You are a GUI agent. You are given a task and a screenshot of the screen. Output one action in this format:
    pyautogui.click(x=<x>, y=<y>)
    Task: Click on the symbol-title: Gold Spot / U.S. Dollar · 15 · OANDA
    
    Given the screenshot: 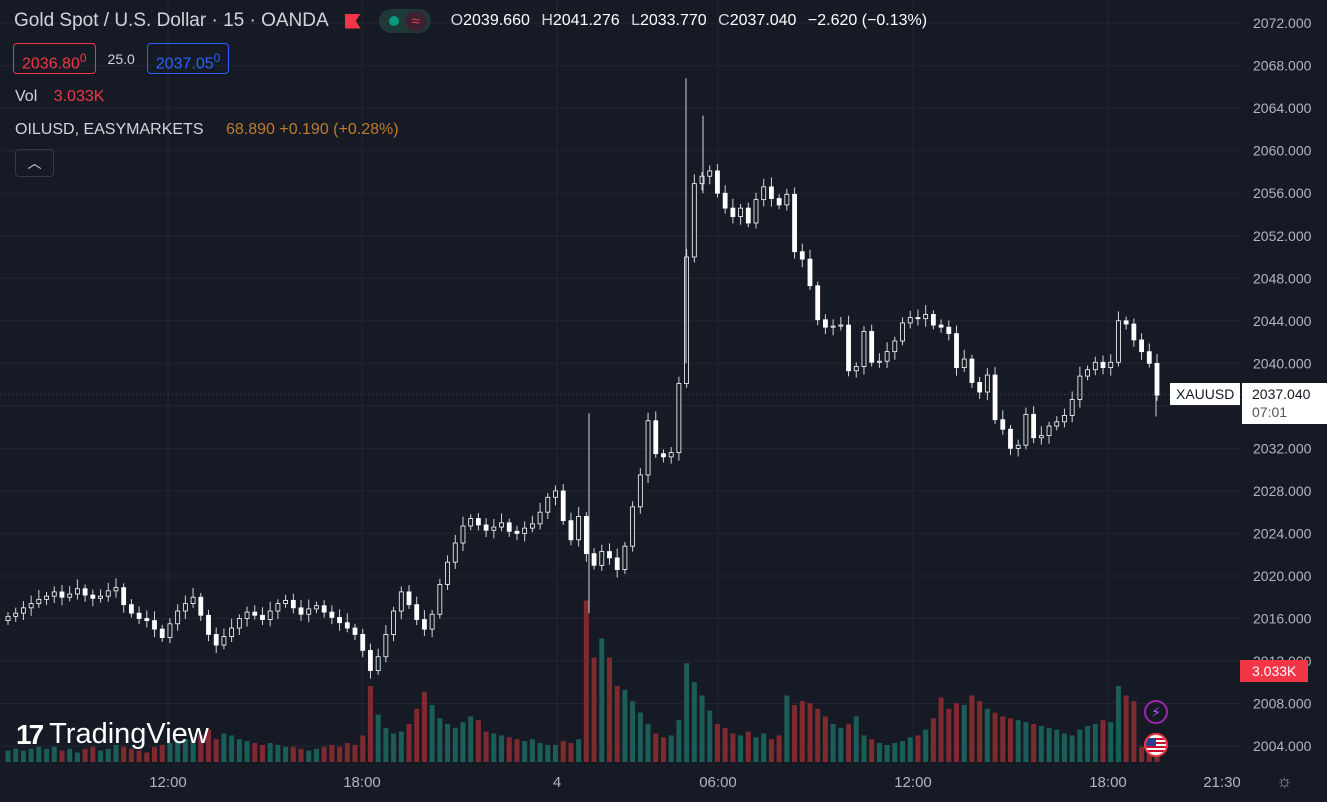 What is the action you would take?
    pyautogui.click(x=171, y=20)
    